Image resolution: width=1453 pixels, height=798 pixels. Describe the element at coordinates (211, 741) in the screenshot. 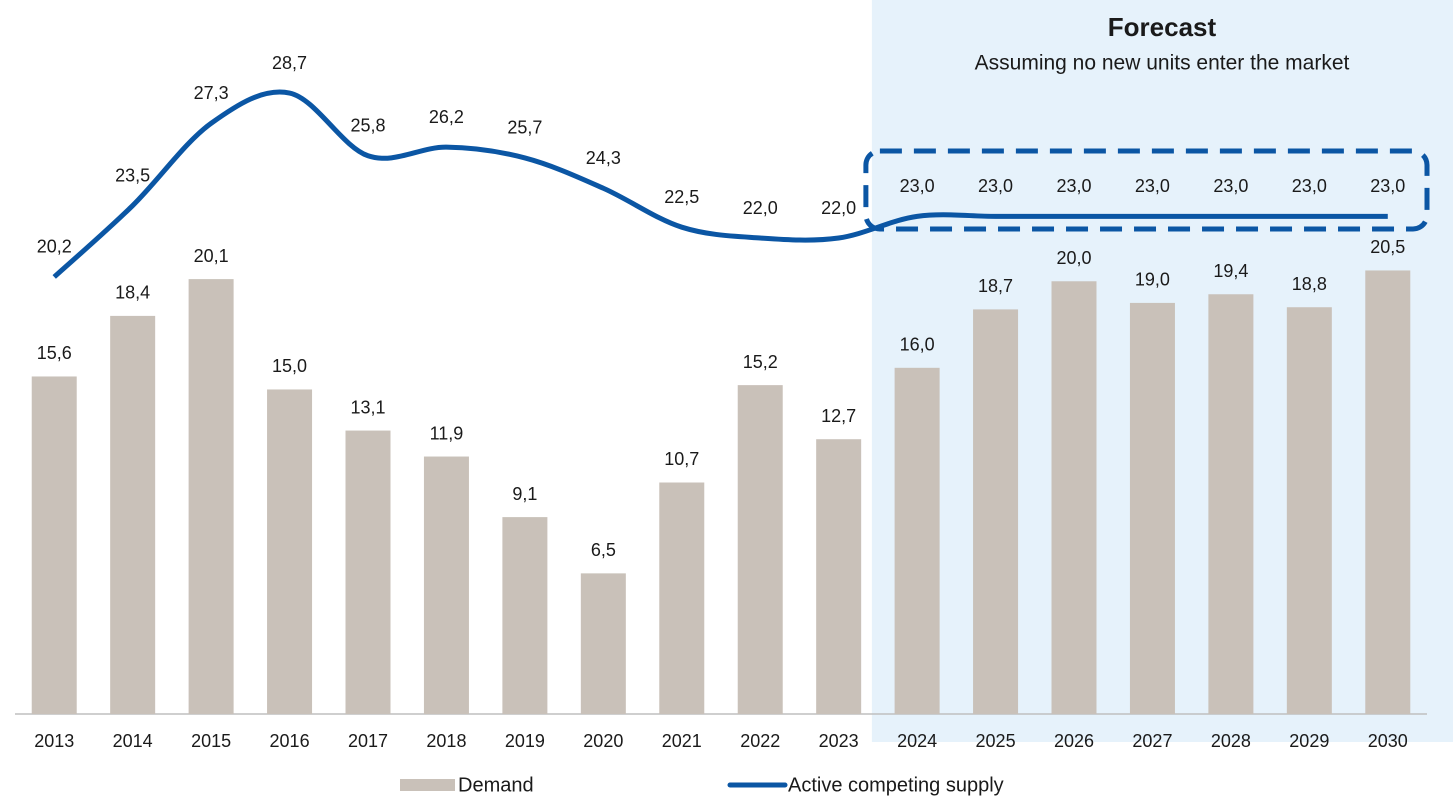

I see `x-tick-label: 2015` at that location.